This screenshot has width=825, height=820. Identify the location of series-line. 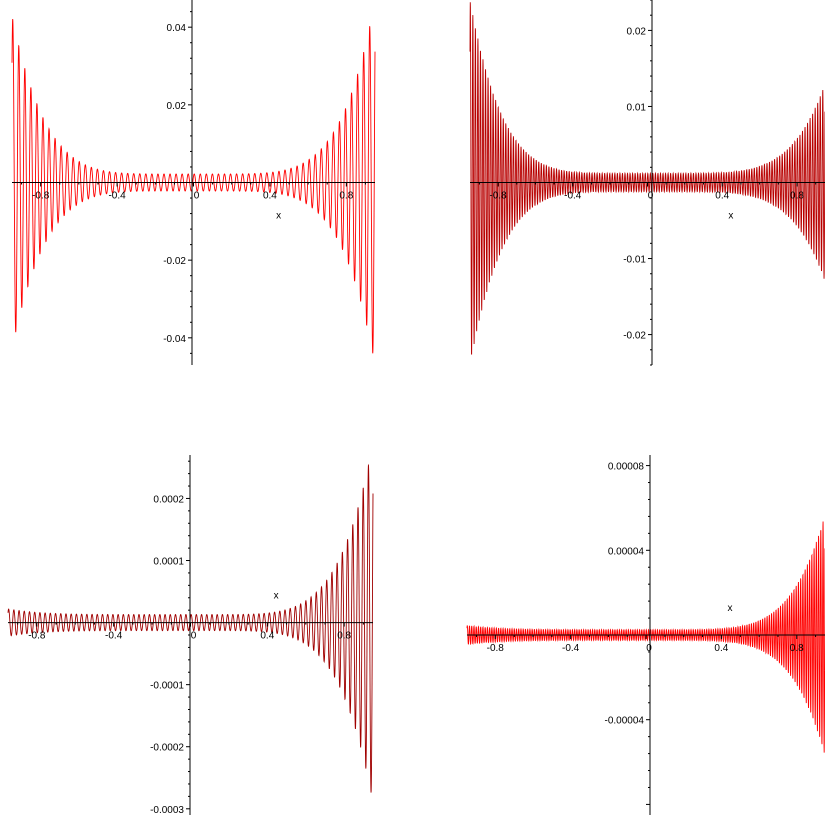
(645, 637).